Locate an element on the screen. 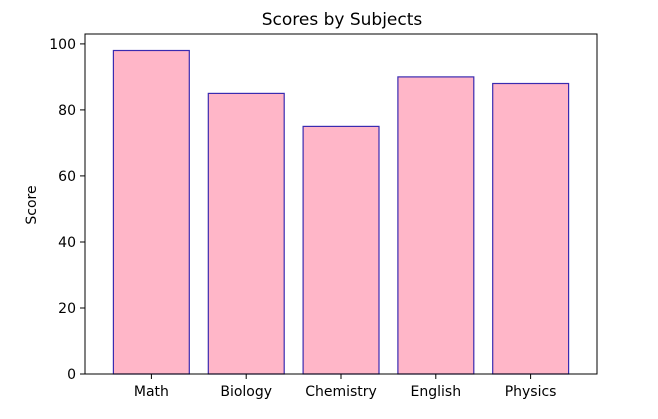 Image resolution: width=658 pixels, height=419 pixels. y-tick-label: 0 is located at coordinates (71, 375).